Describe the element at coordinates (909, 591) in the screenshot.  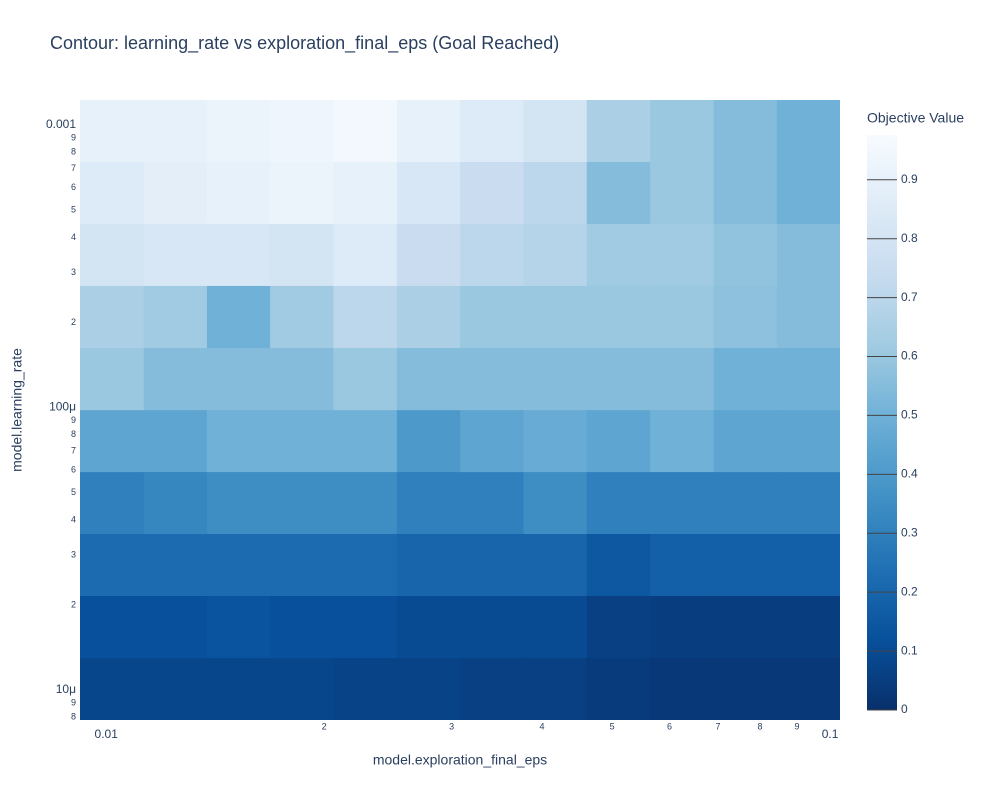
I see `colorbar-tick-label: 0.2` at that location.